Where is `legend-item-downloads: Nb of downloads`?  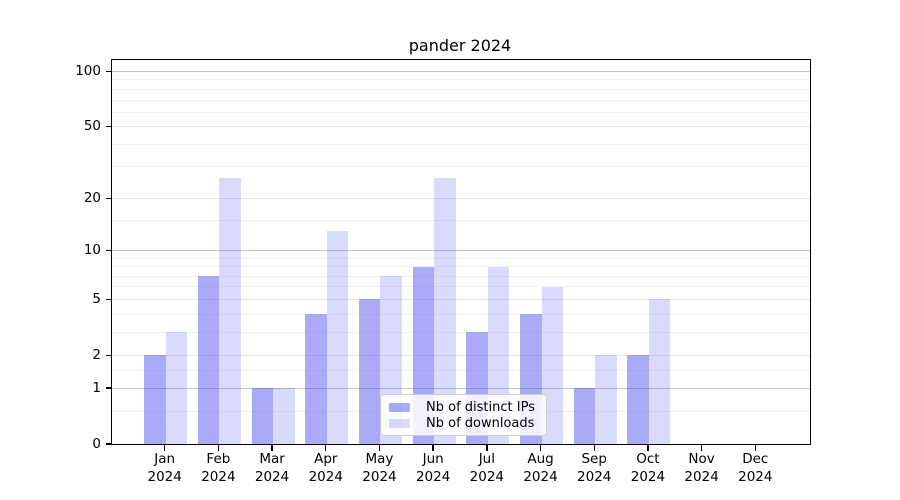 legend-item-downloads: Nb of downloads is located at coordinates (463, 423).